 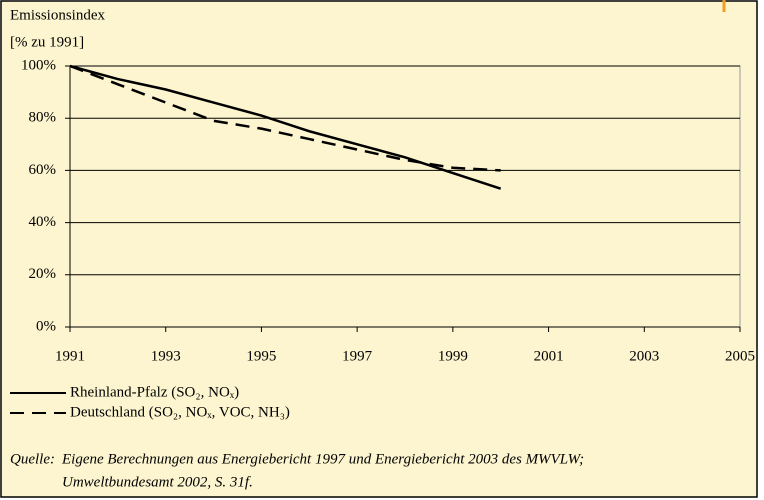 I want to click on x-tick-label: 1999, so click(x=453, y=356).